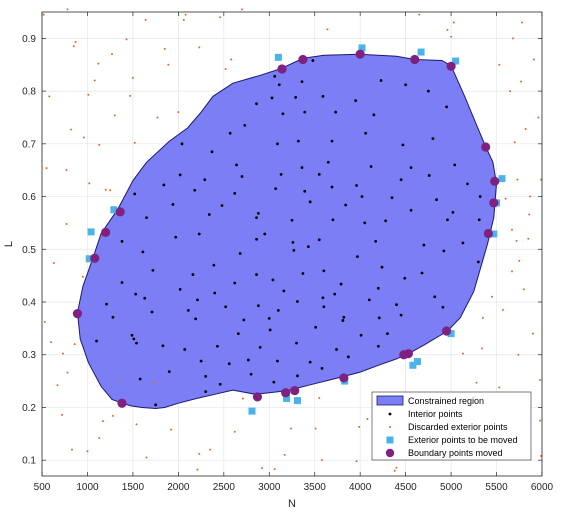 The width and height of the screenshot is (563, 515). I want to click on legend-label-discarded: Discarded exterior points, so click(458, 427).